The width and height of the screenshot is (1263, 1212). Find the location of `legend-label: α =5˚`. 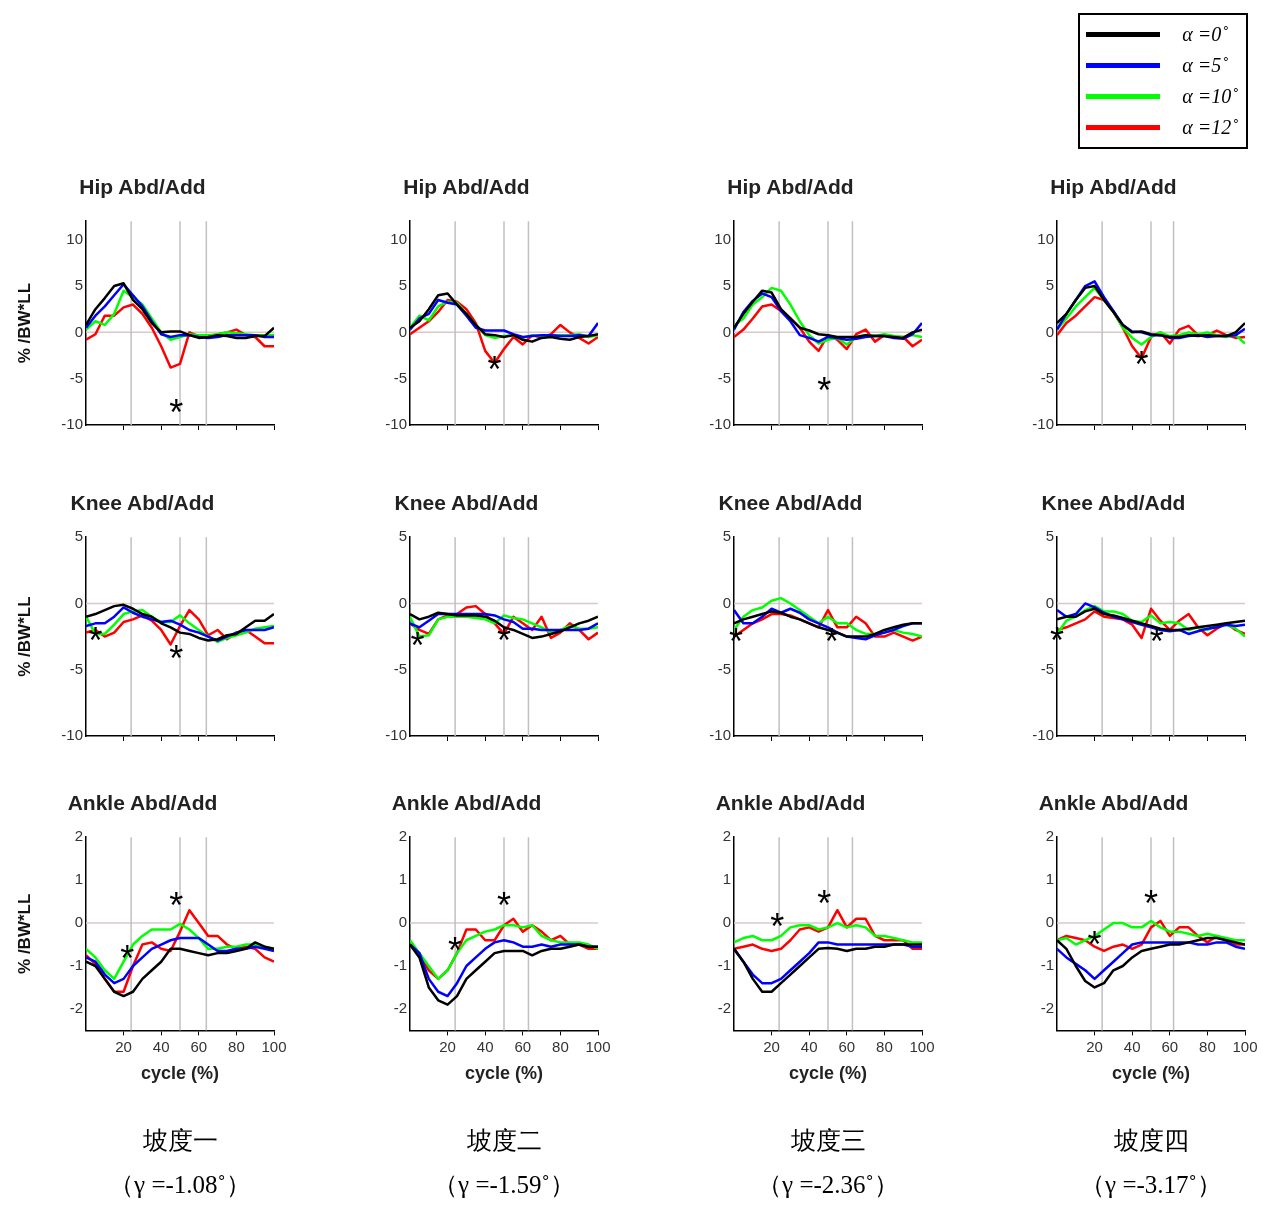

legend-label: α =5˚ is located at coordinates (1205, 65).